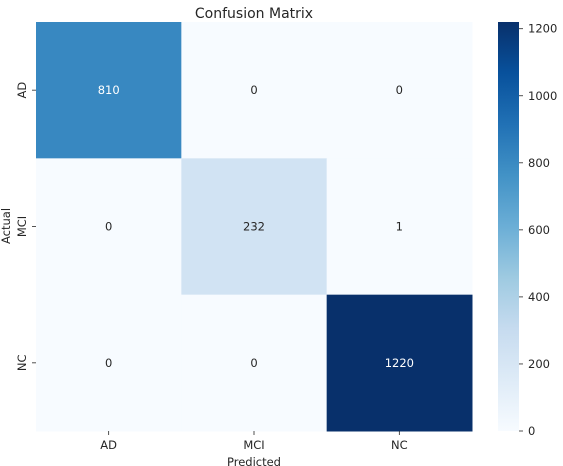  What do you see at coordinates (253, 445) in the screenshot?
I see `x-tick-label: MCI` at bounding box center [253, 445].